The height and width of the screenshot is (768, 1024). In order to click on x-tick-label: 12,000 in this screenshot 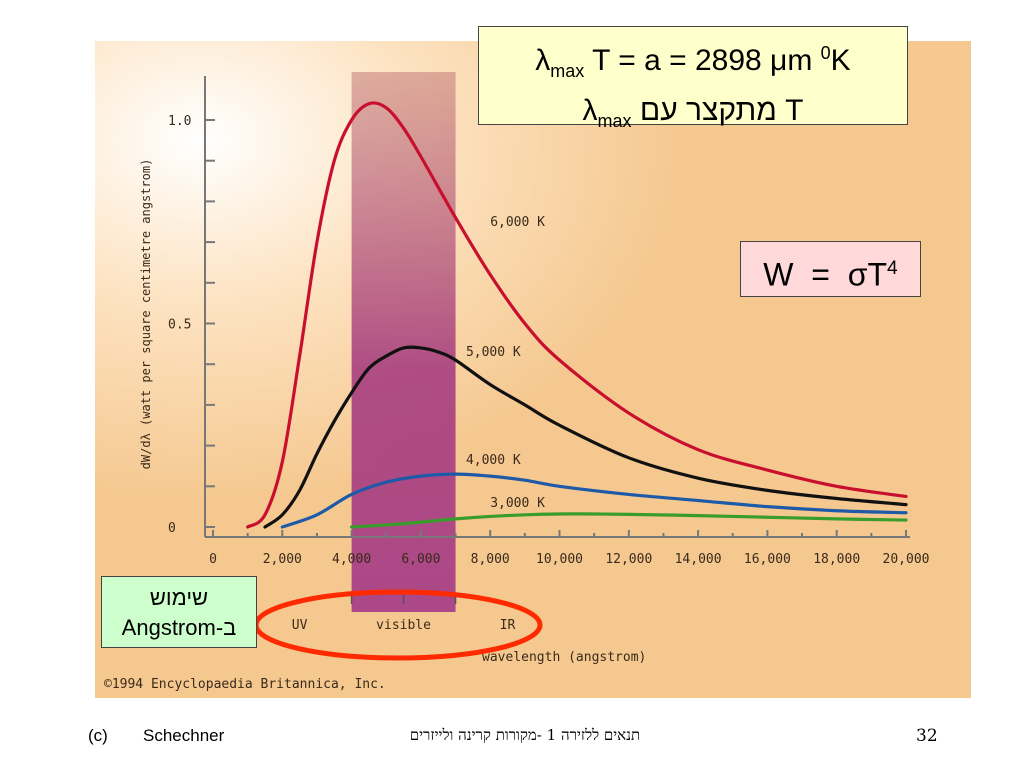, I will do `click(628, 559)`.